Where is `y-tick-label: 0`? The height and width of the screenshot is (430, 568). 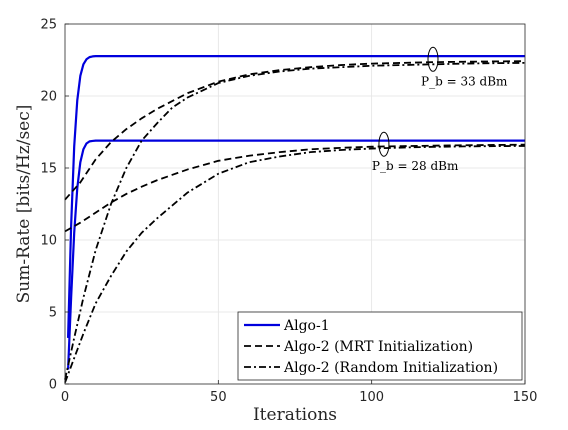 y-tick-label: 0 is located at coordinates (53, 385).